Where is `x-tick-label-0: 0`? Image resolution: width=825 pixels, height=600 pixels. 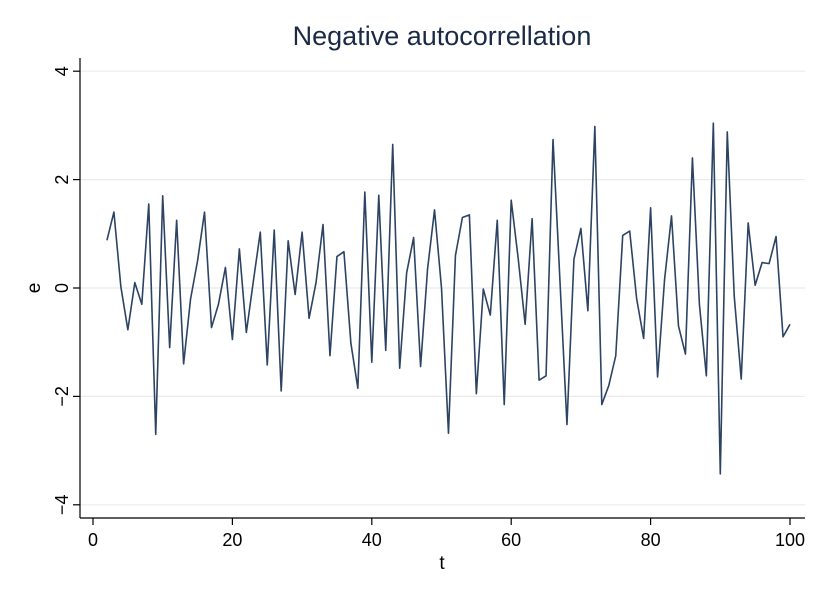 x-tick-label-0: 0 is located at coordinates (93, 540).